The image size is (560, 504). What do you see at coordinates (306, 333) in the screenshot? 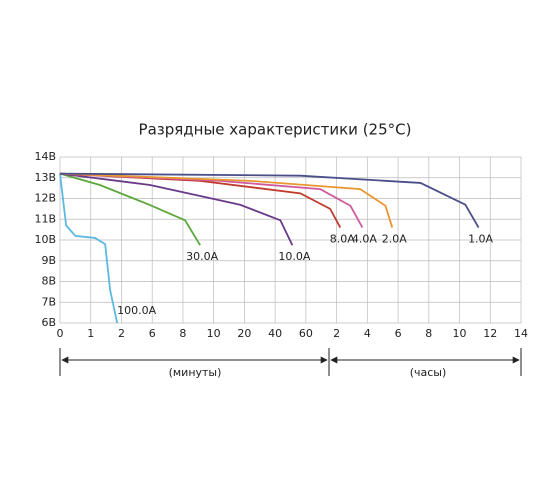
I see `x-tick-label: 60` at bounding box center [306, 333].